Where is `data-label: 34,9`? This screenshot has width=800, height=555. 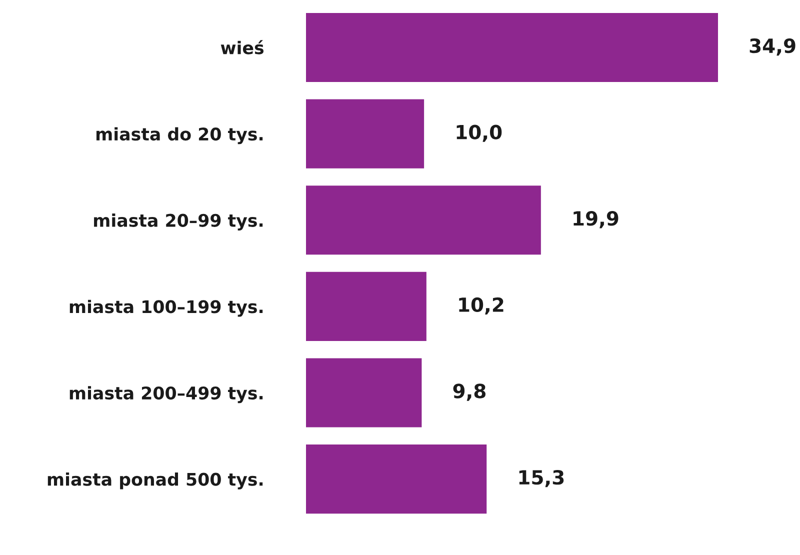
data-label: 34,9 is located at coordinates (773, 47).